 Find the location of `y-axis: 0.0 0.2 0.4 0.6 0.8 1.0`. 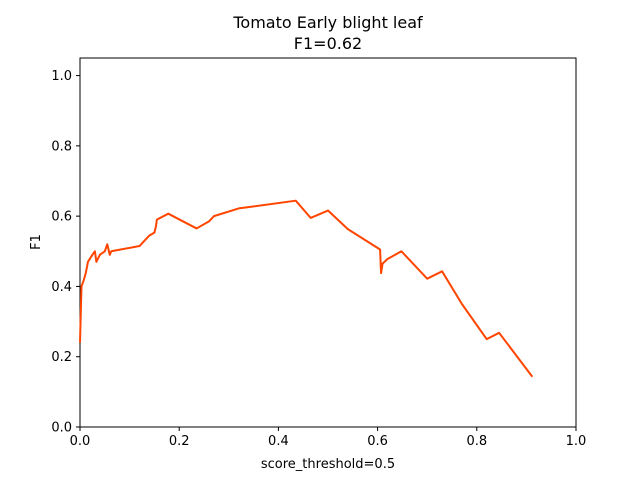

y-axis: 0.0 0.2 0.4 0.6 0.8 1.0 is located at coordinates (65, 252).